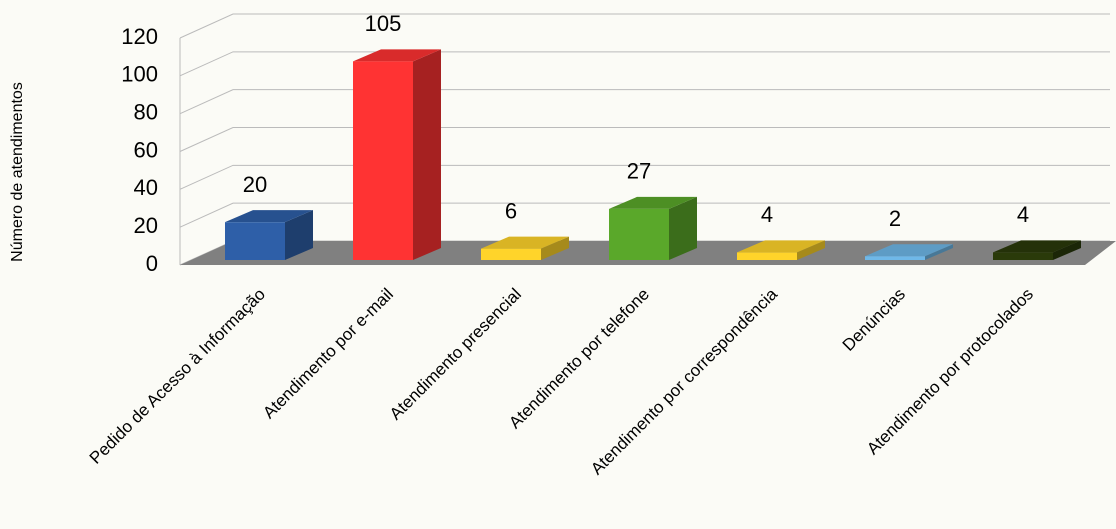 The image size is (1116, 529). I want to click on y-tick-label: 80, so click(146, 111).